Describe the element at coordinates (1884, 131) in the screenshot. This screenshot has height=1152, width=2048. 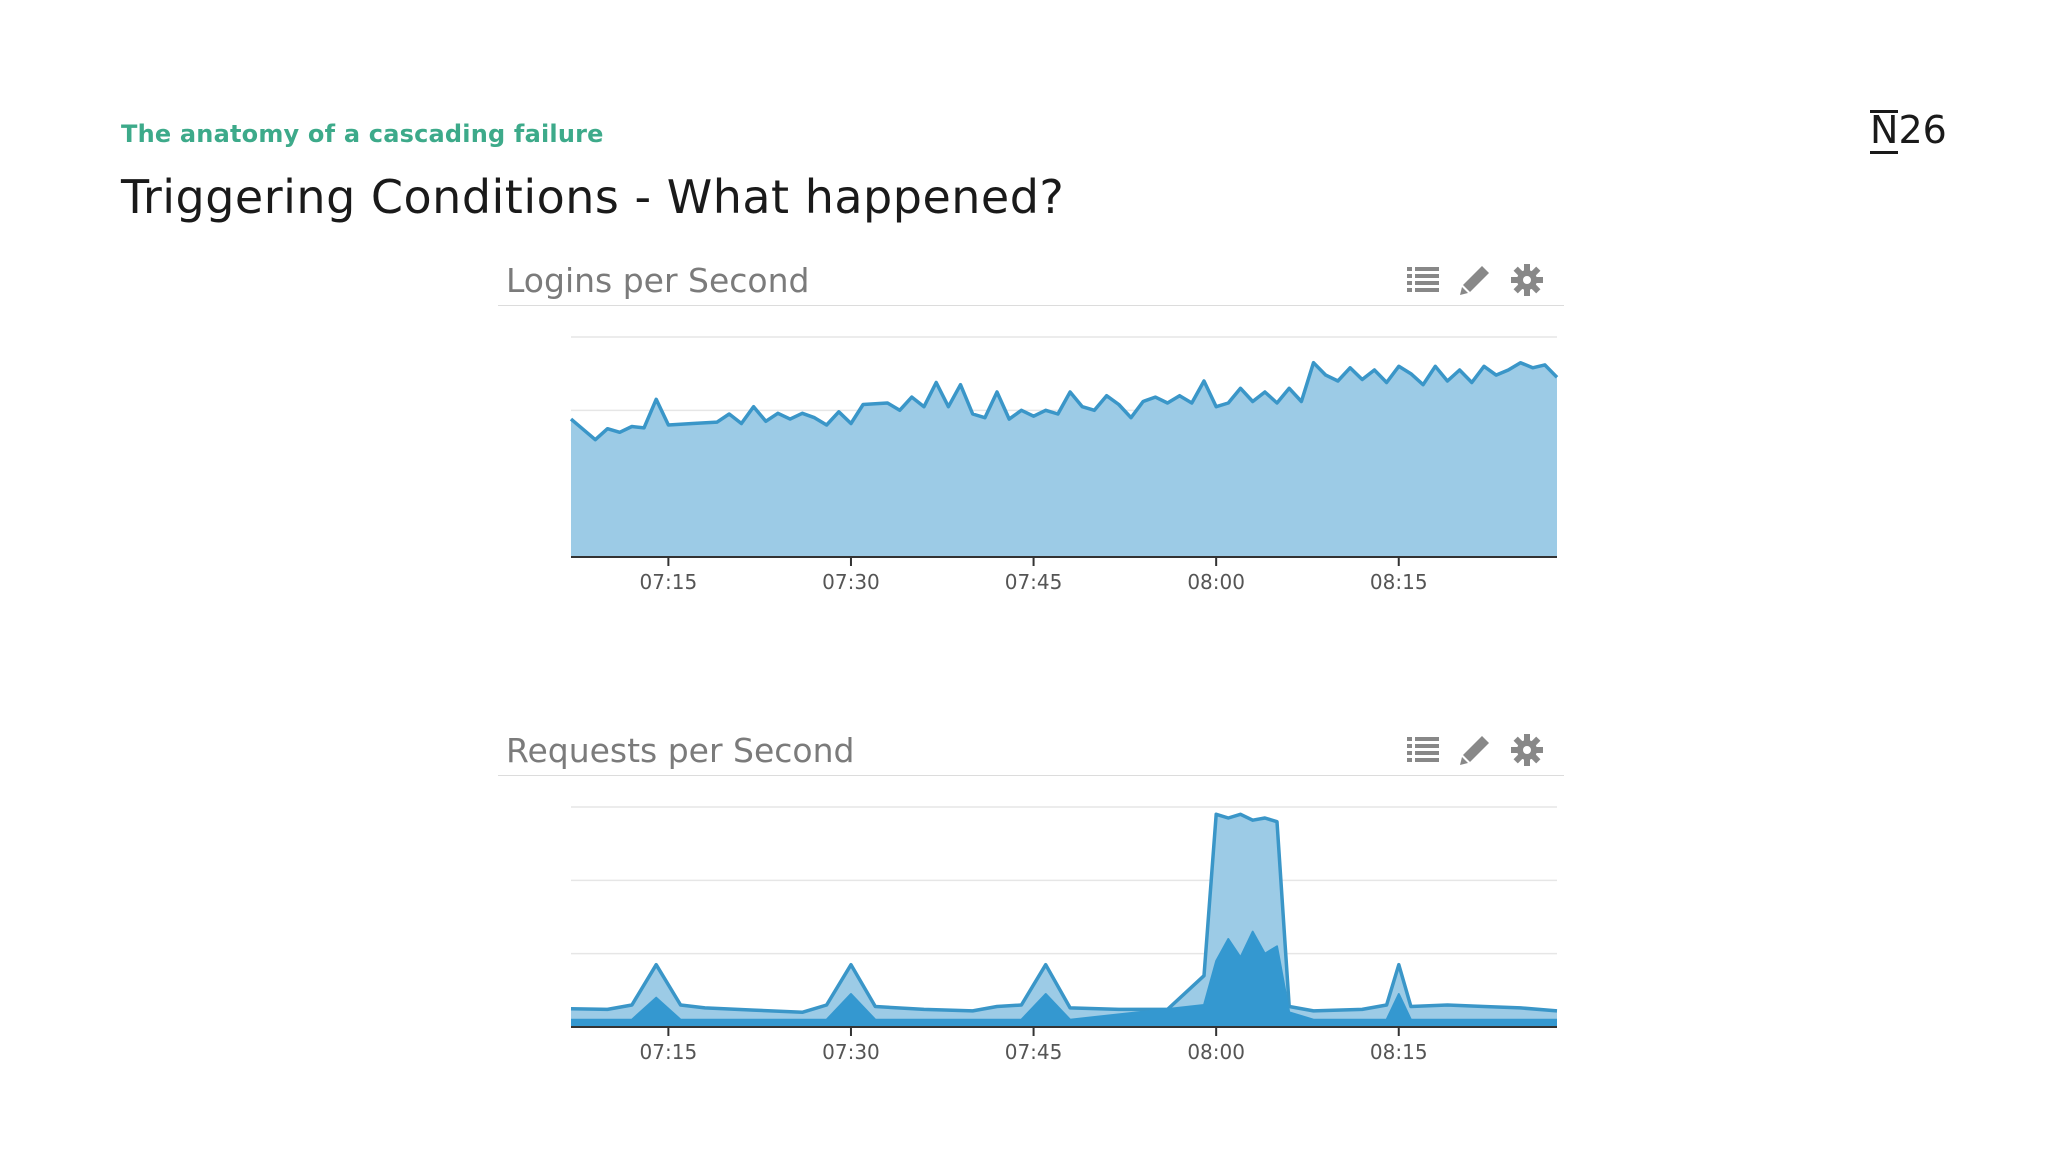
I see `logo-letter-n: N` at that location.